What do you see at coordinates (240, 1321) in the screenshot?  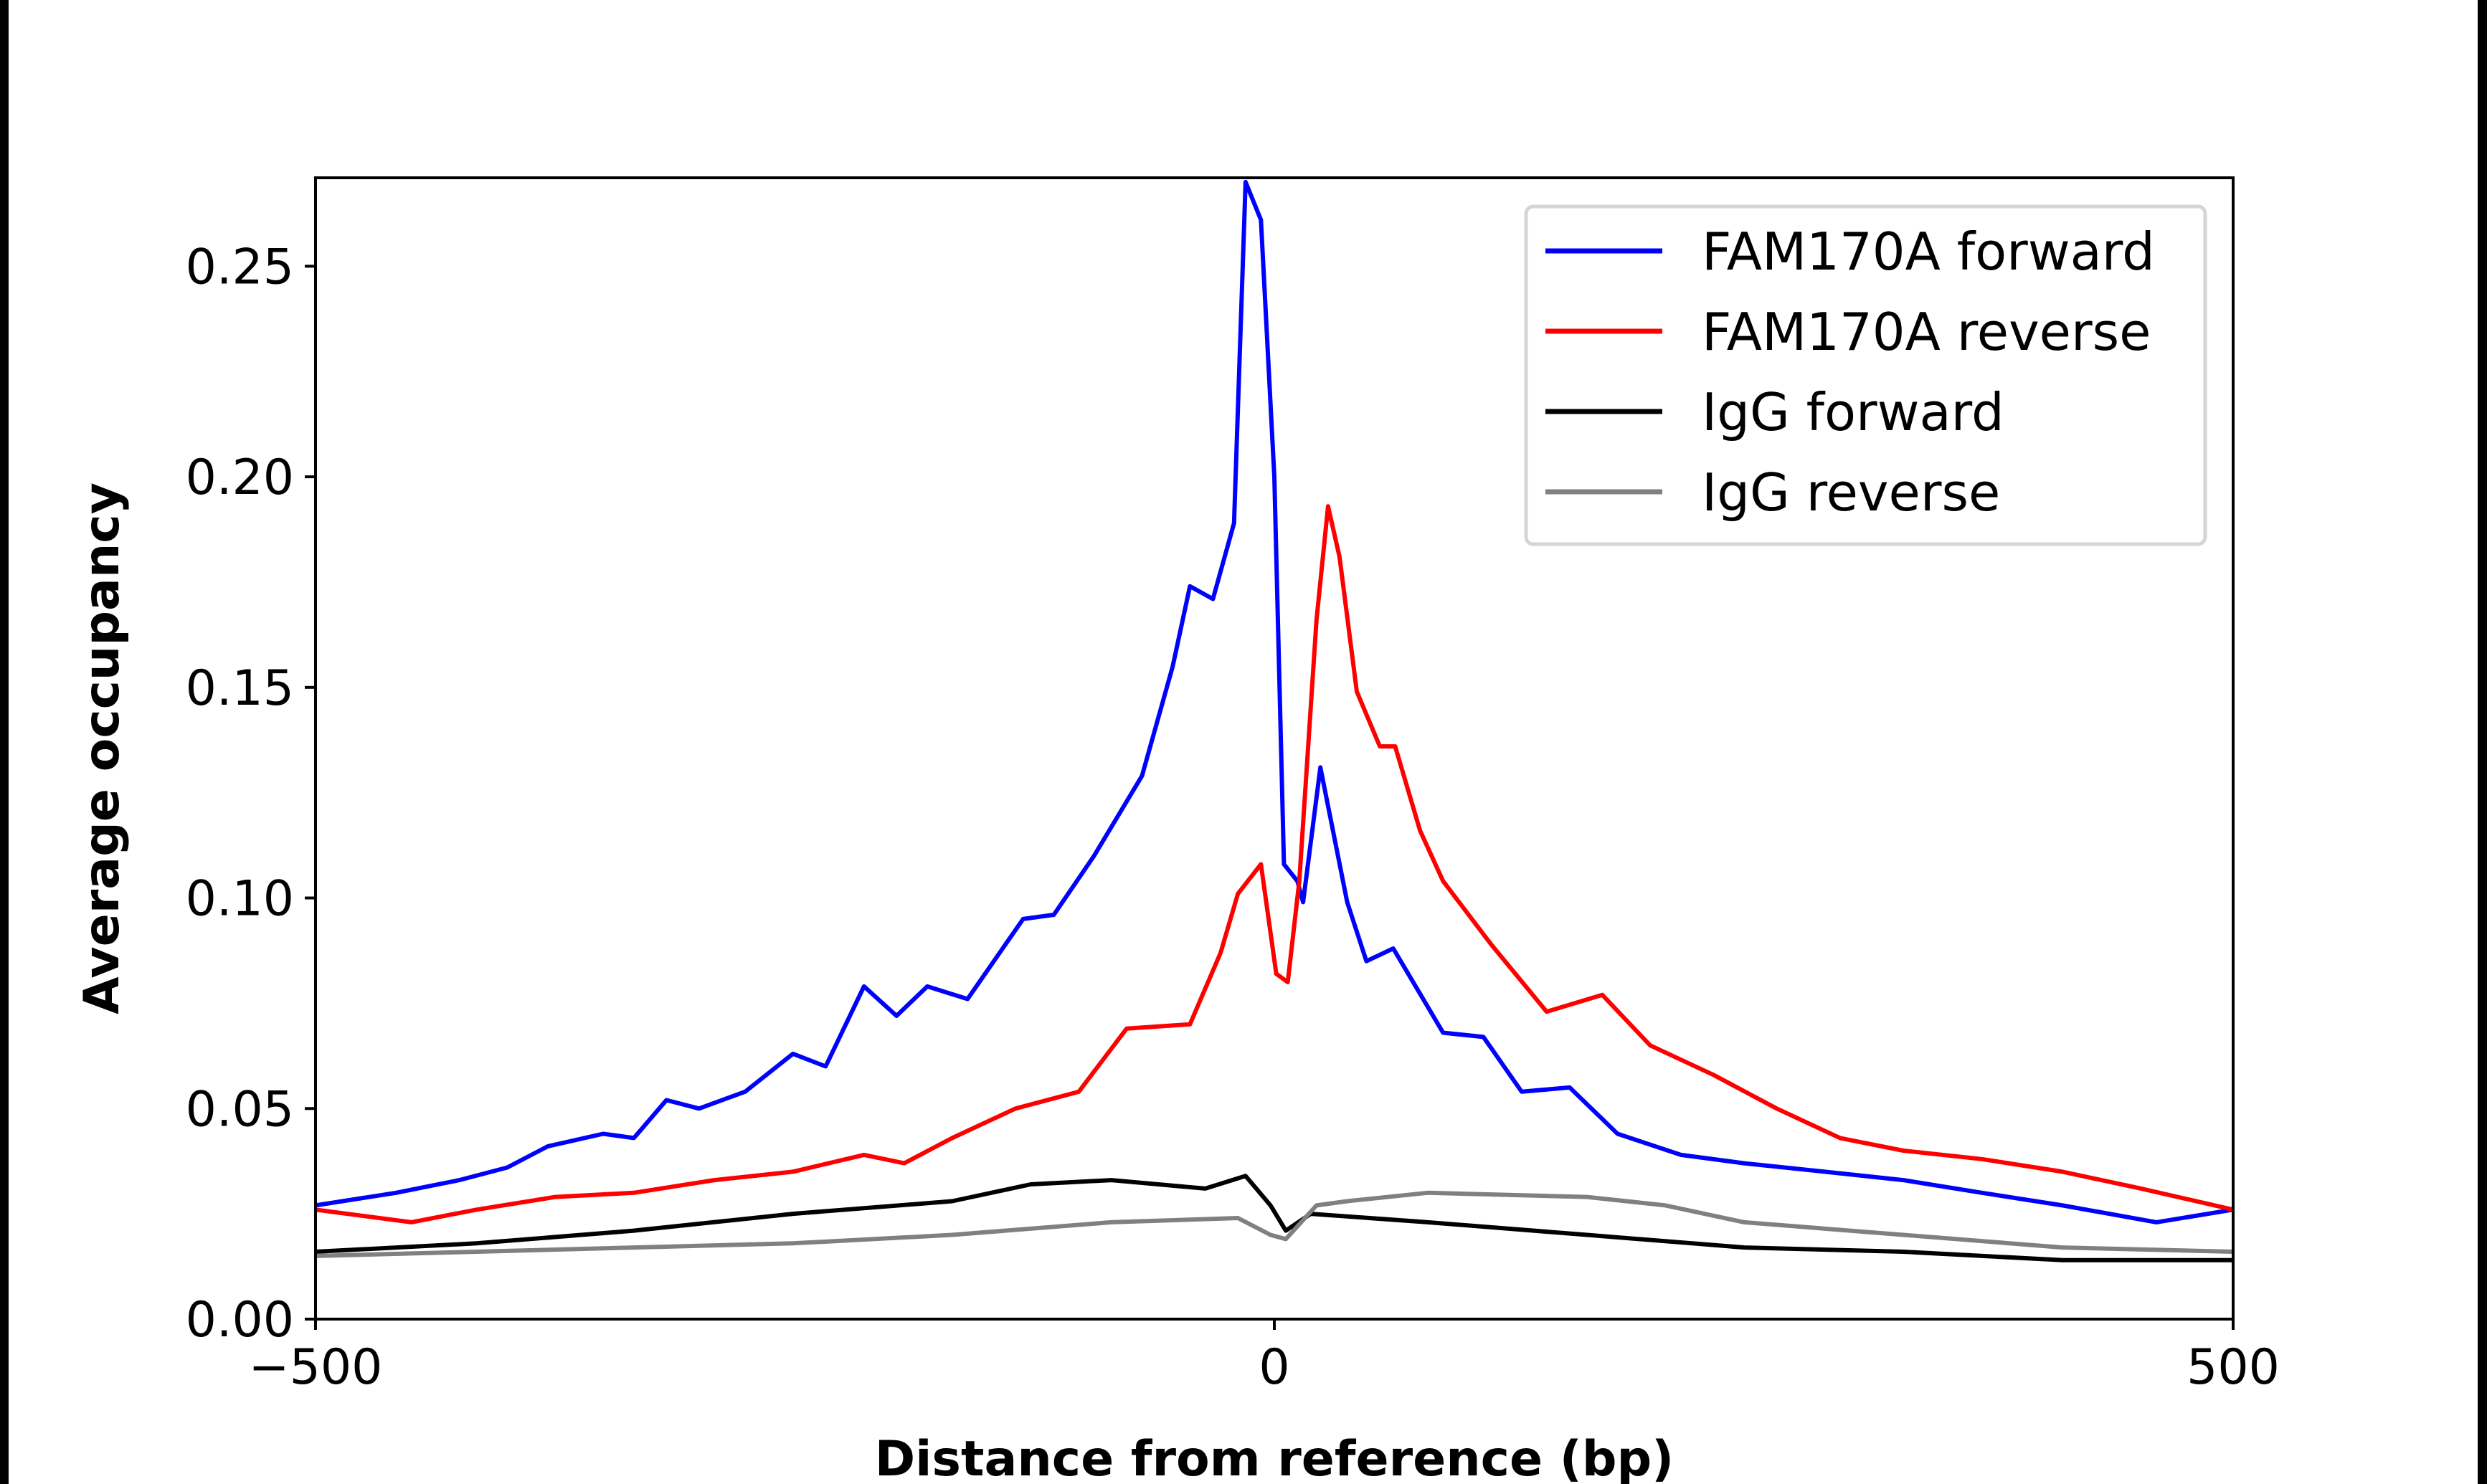 I see `y-tick-label: 0.00` at bounding box center [240, 1321].